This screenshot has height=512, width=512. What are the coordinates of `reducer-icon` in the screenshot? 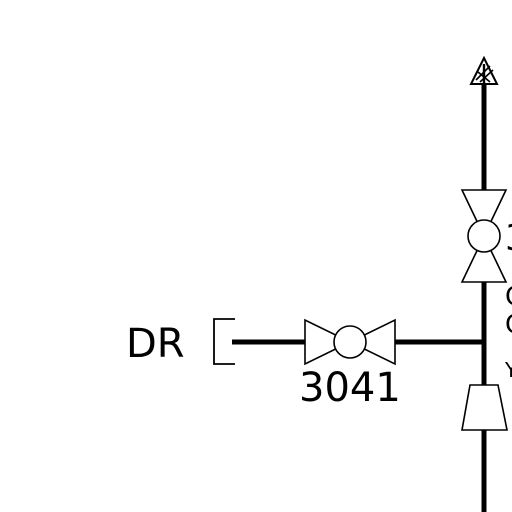 It's located at (484, 407).